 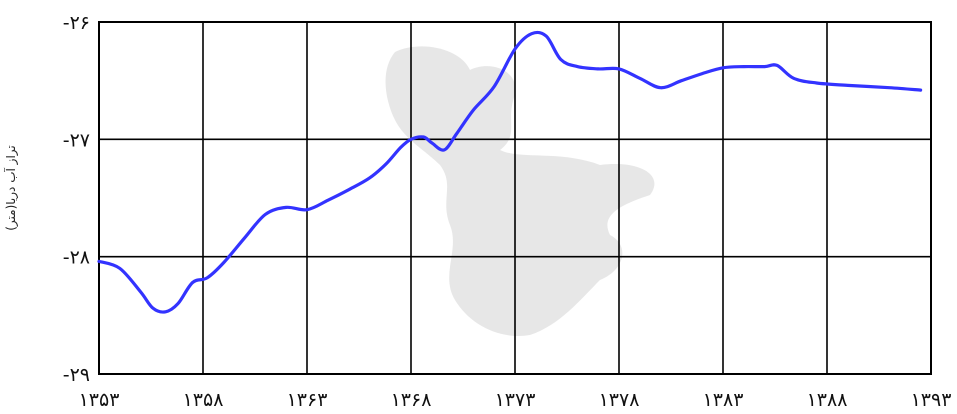 I want to click on x-tick-label: ۱۳۷۸, so click(x=619, y=400).